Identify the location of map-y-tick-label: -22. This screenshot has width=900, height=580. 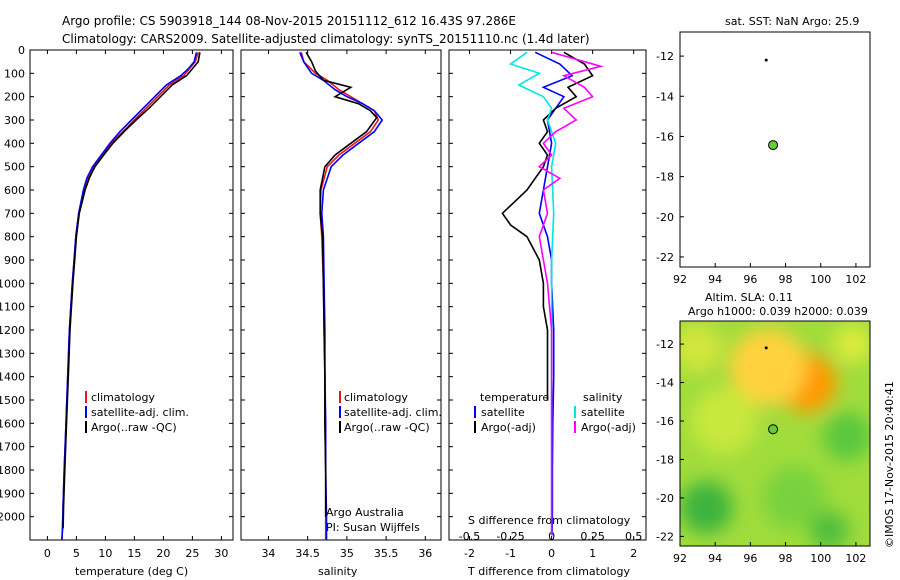
(665, 257).